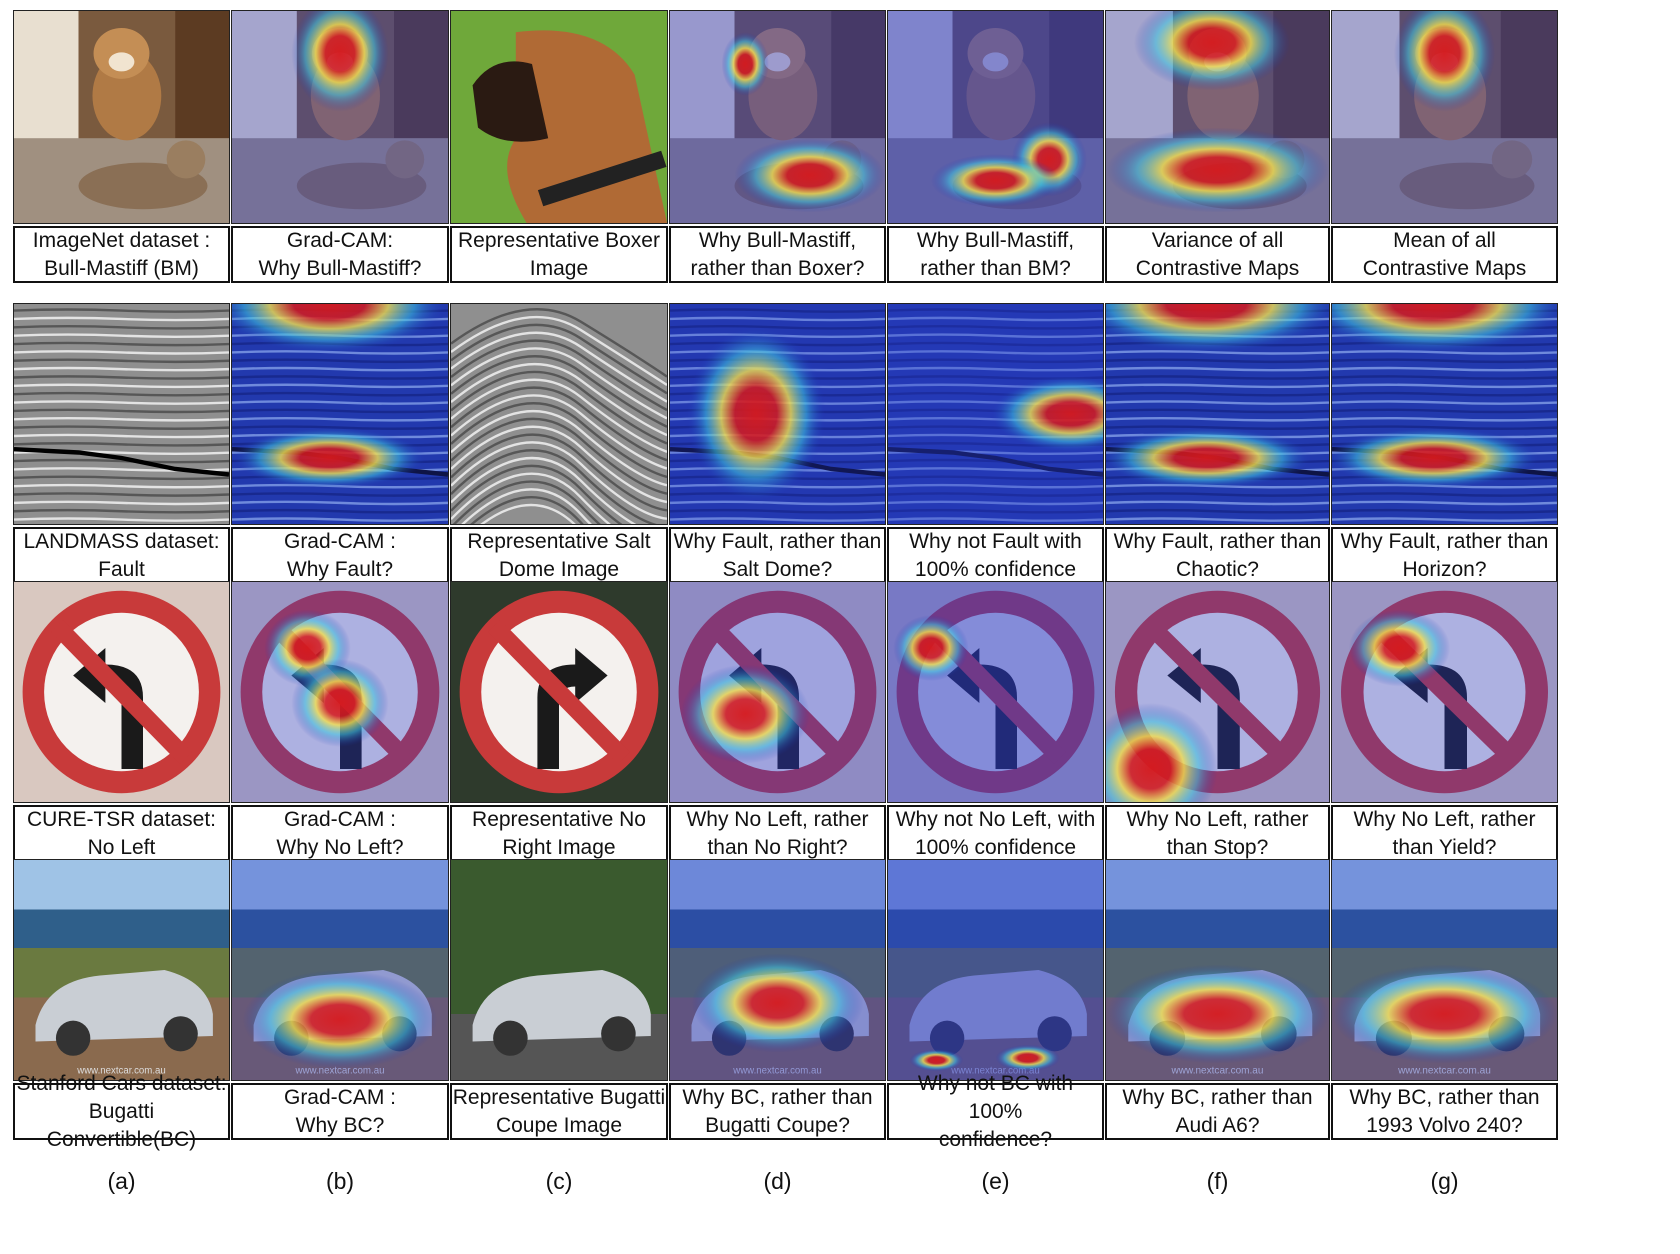 This screenshot has height=1254, width=1680. What do you see at coordinates (777, 1111) in the screenshot?
I see `panel-caption: Why BC, rather than Bugatti Coupe?` at bounding box center [777, 1111].